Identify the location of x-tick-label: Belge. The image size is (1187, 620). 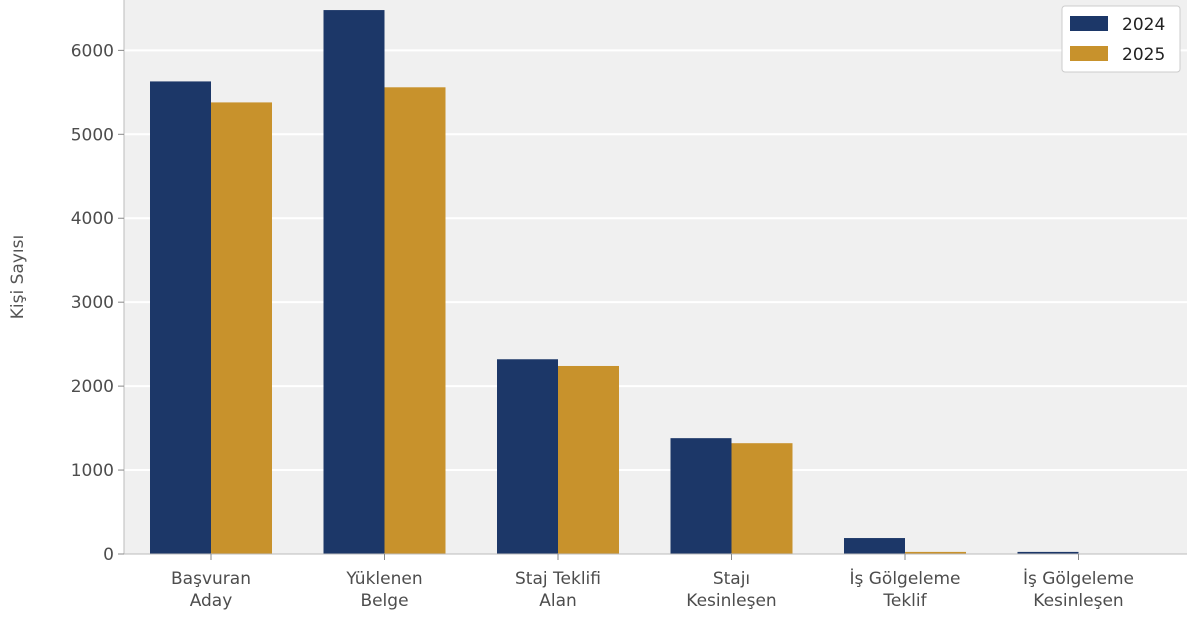
(384, 601).